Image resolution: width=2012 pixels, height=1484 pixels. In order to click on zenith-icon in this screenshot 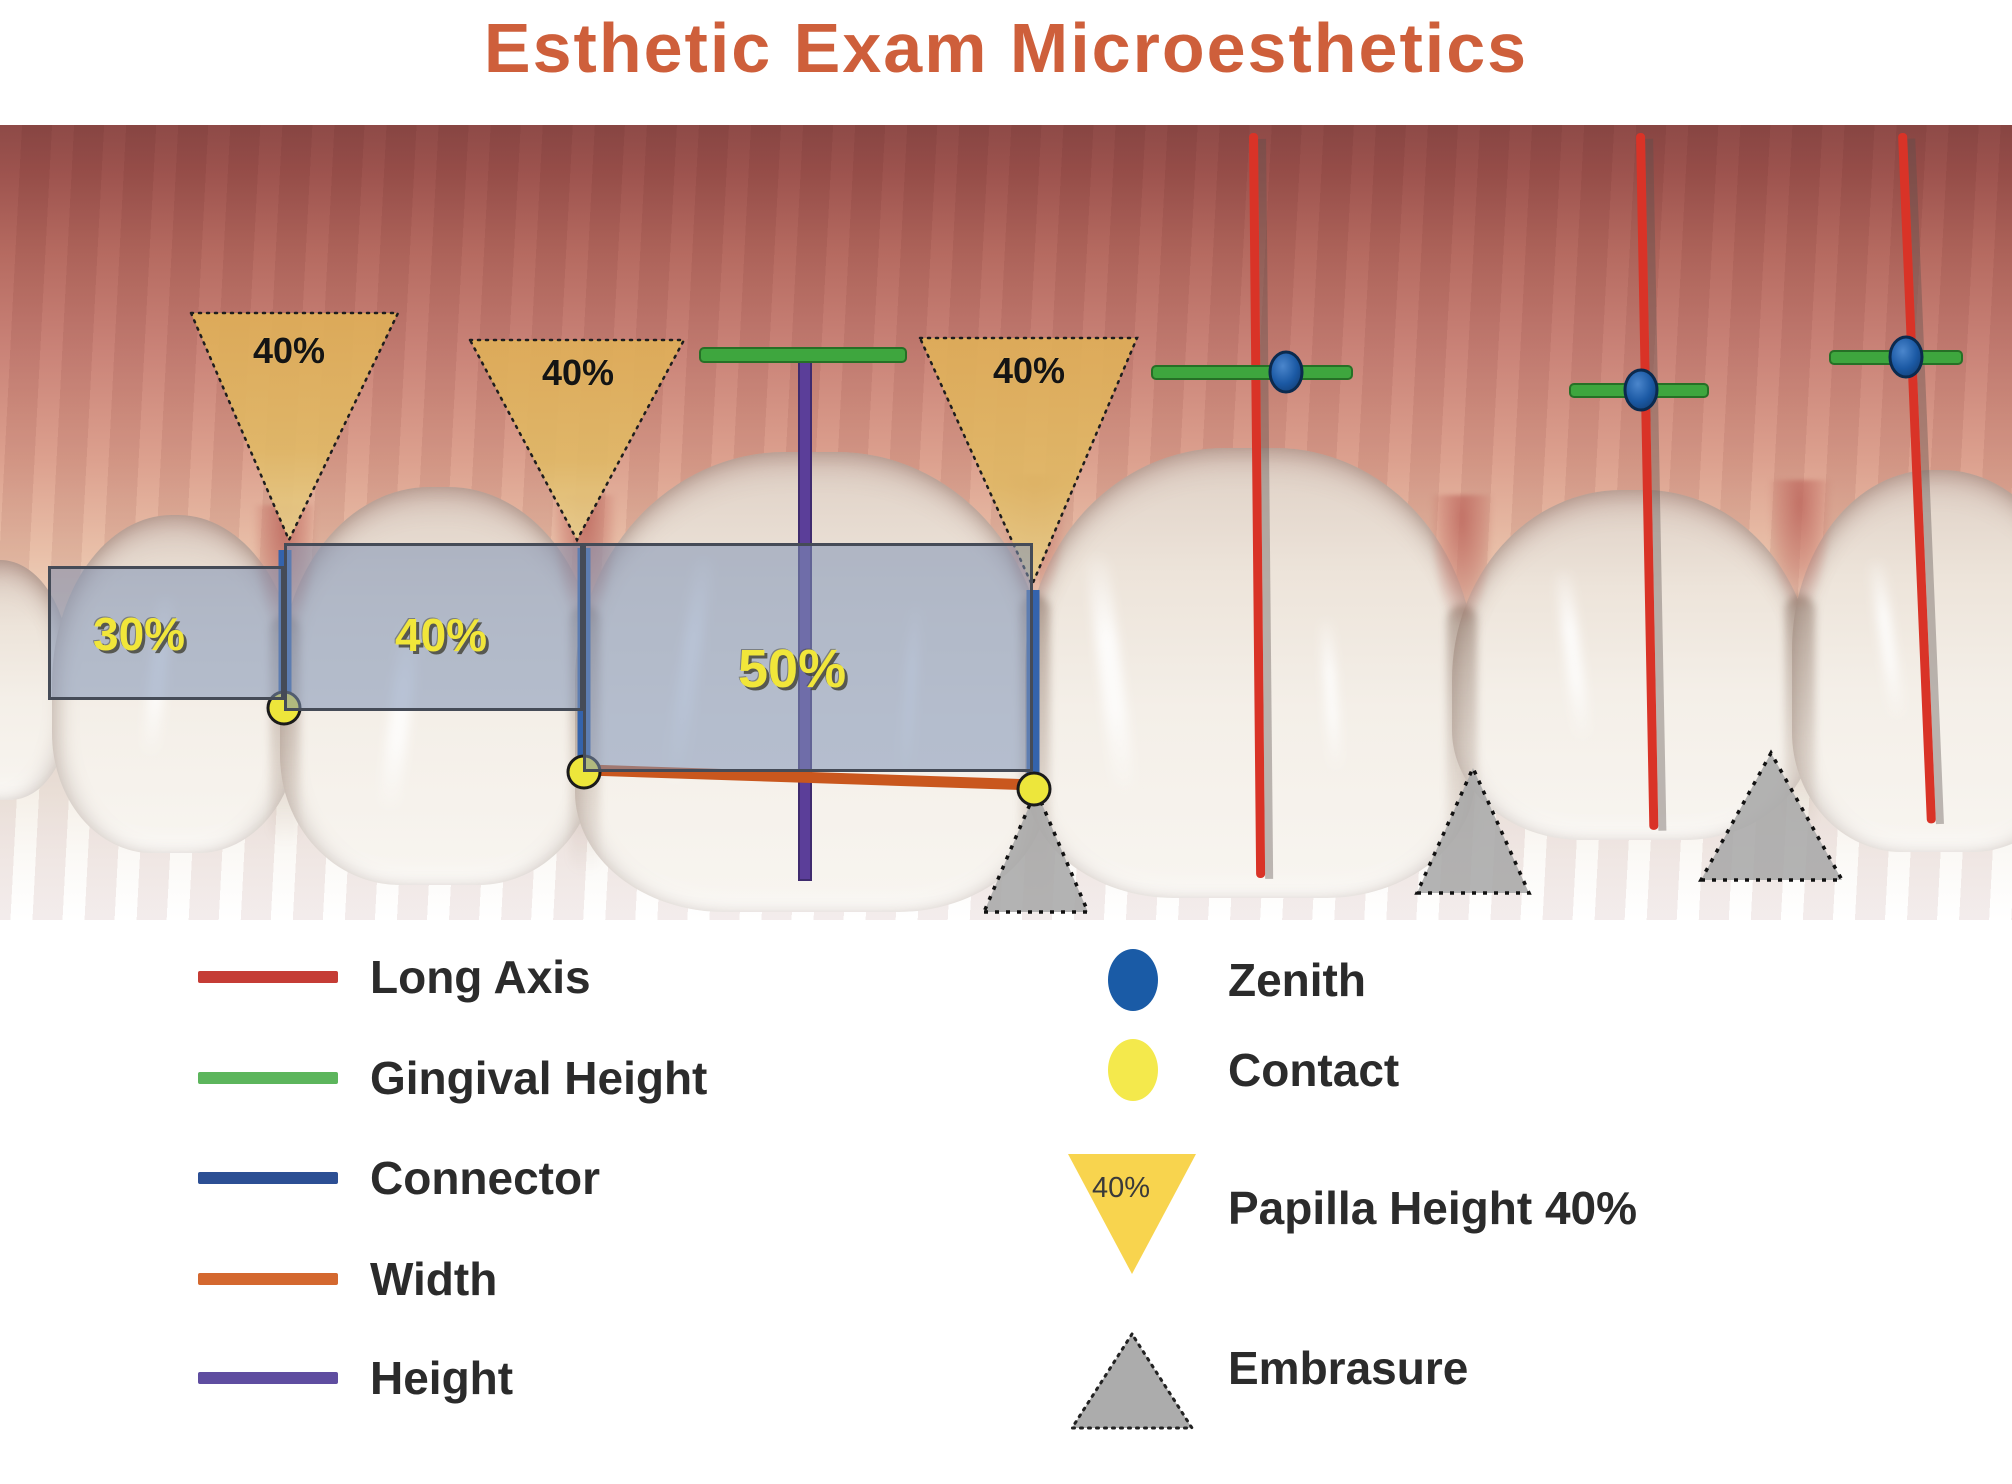, I will do `click(1133, 980)`.